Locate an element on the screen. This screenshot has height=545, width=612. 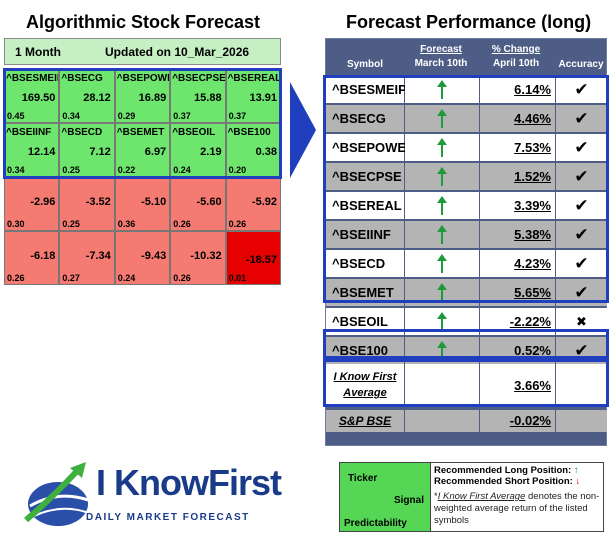
cell-predictability: 0.24 is located at coordinates (126, 278).